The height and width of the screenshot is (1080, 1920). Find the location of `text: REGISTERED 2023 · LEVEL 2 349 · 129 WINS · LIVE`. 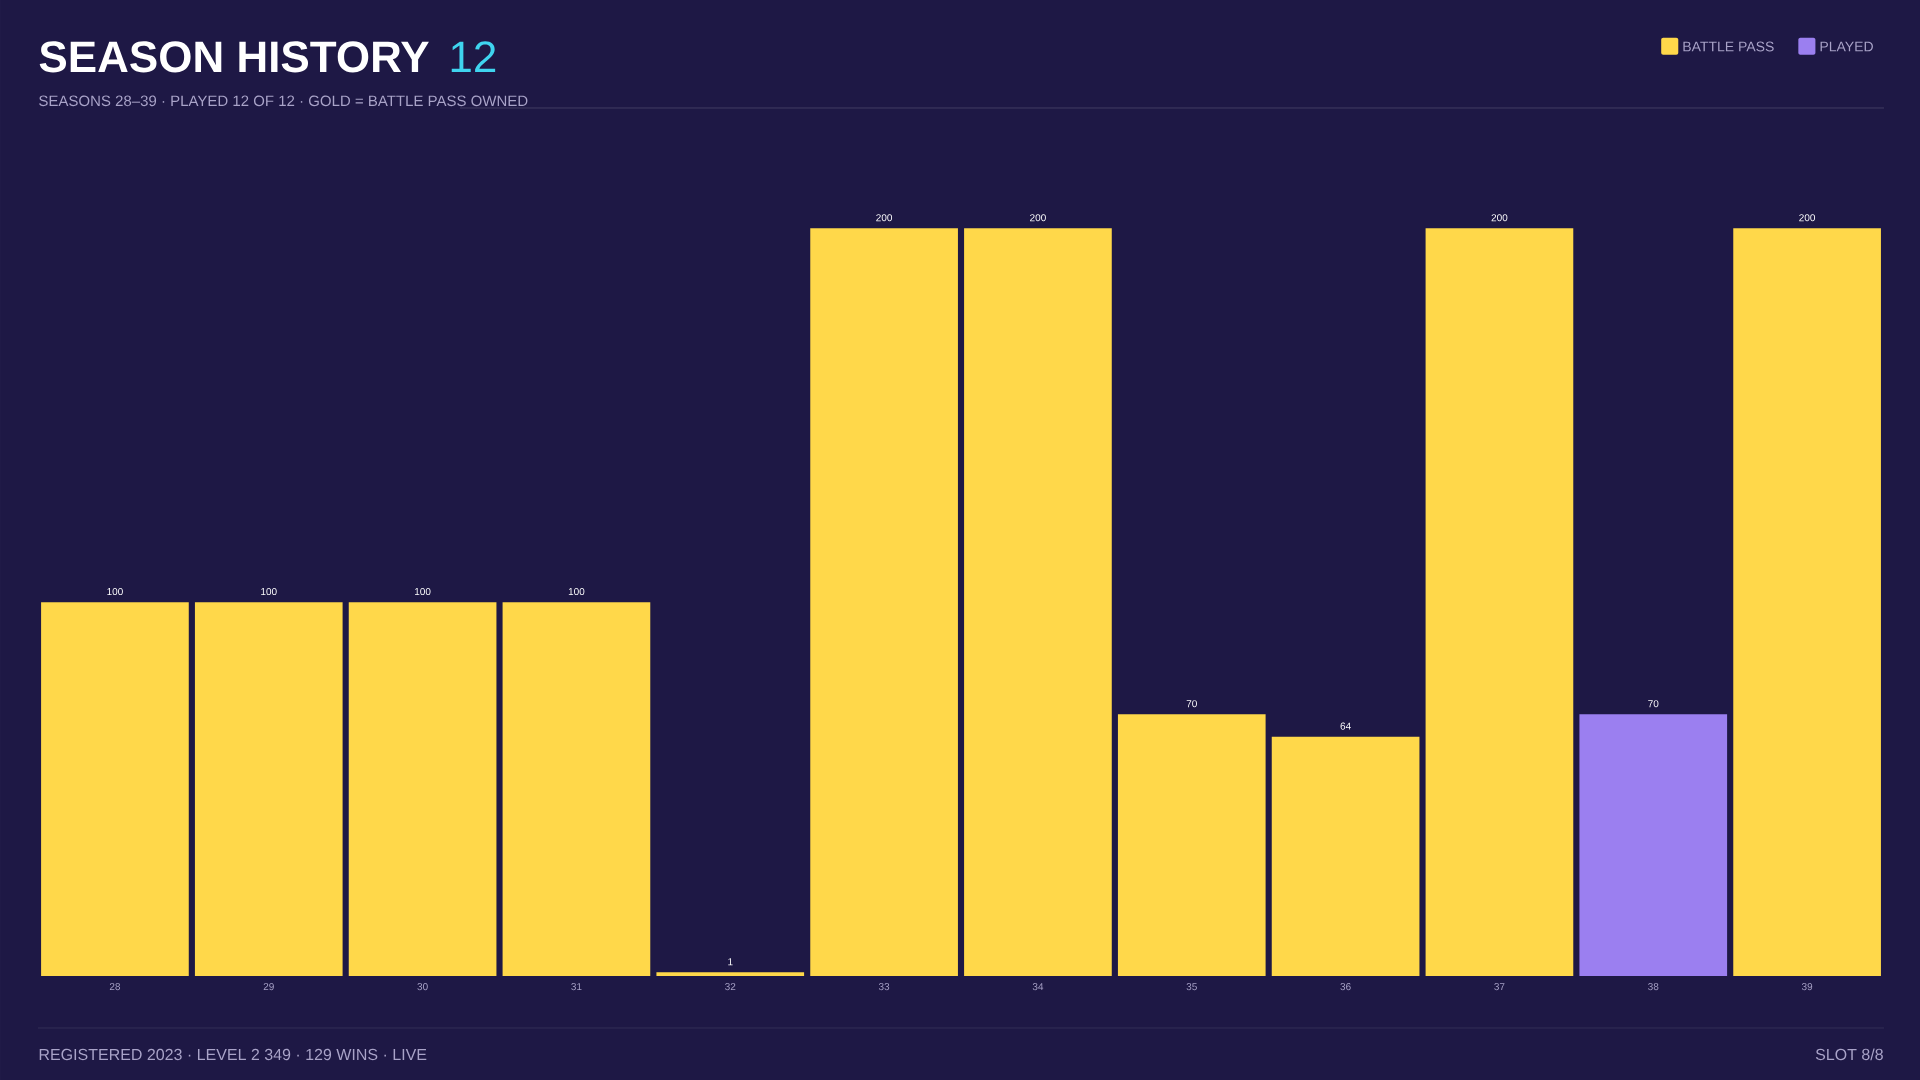

text: REGISTERED 2023 · LEVEL 2 349 · 129 WINS · LIVE is located at coordinates (233, 1054).